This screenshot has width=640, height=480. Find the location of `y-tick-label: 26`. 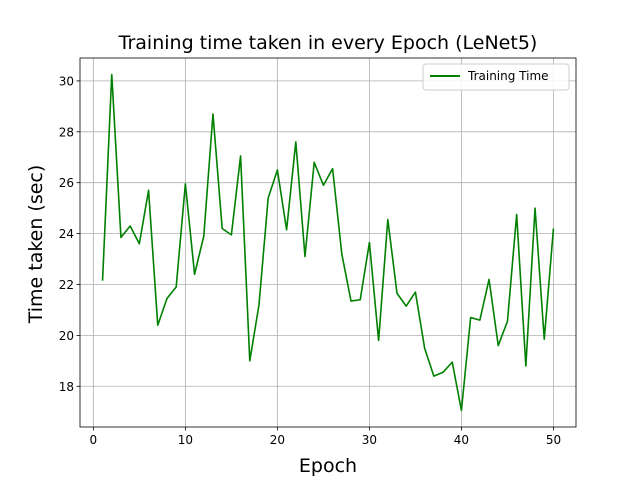

y-tick-label: 26 is located at coordinates (66, 183).